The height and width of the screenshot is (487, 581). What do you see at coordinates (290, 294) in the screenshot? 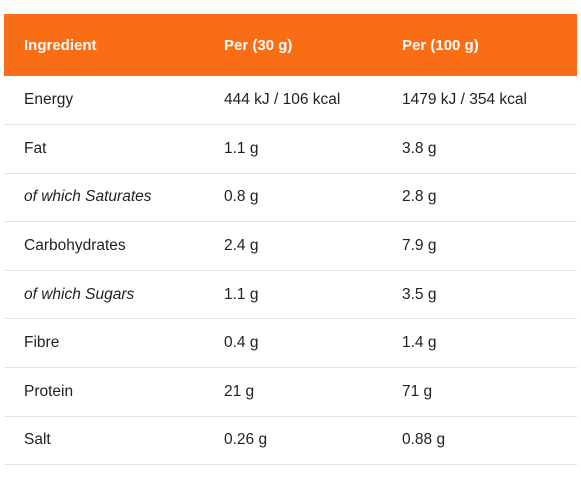
I see `table-row: of which Sugars 1.1 g 3.5 g` at bounding box center [290, 294].